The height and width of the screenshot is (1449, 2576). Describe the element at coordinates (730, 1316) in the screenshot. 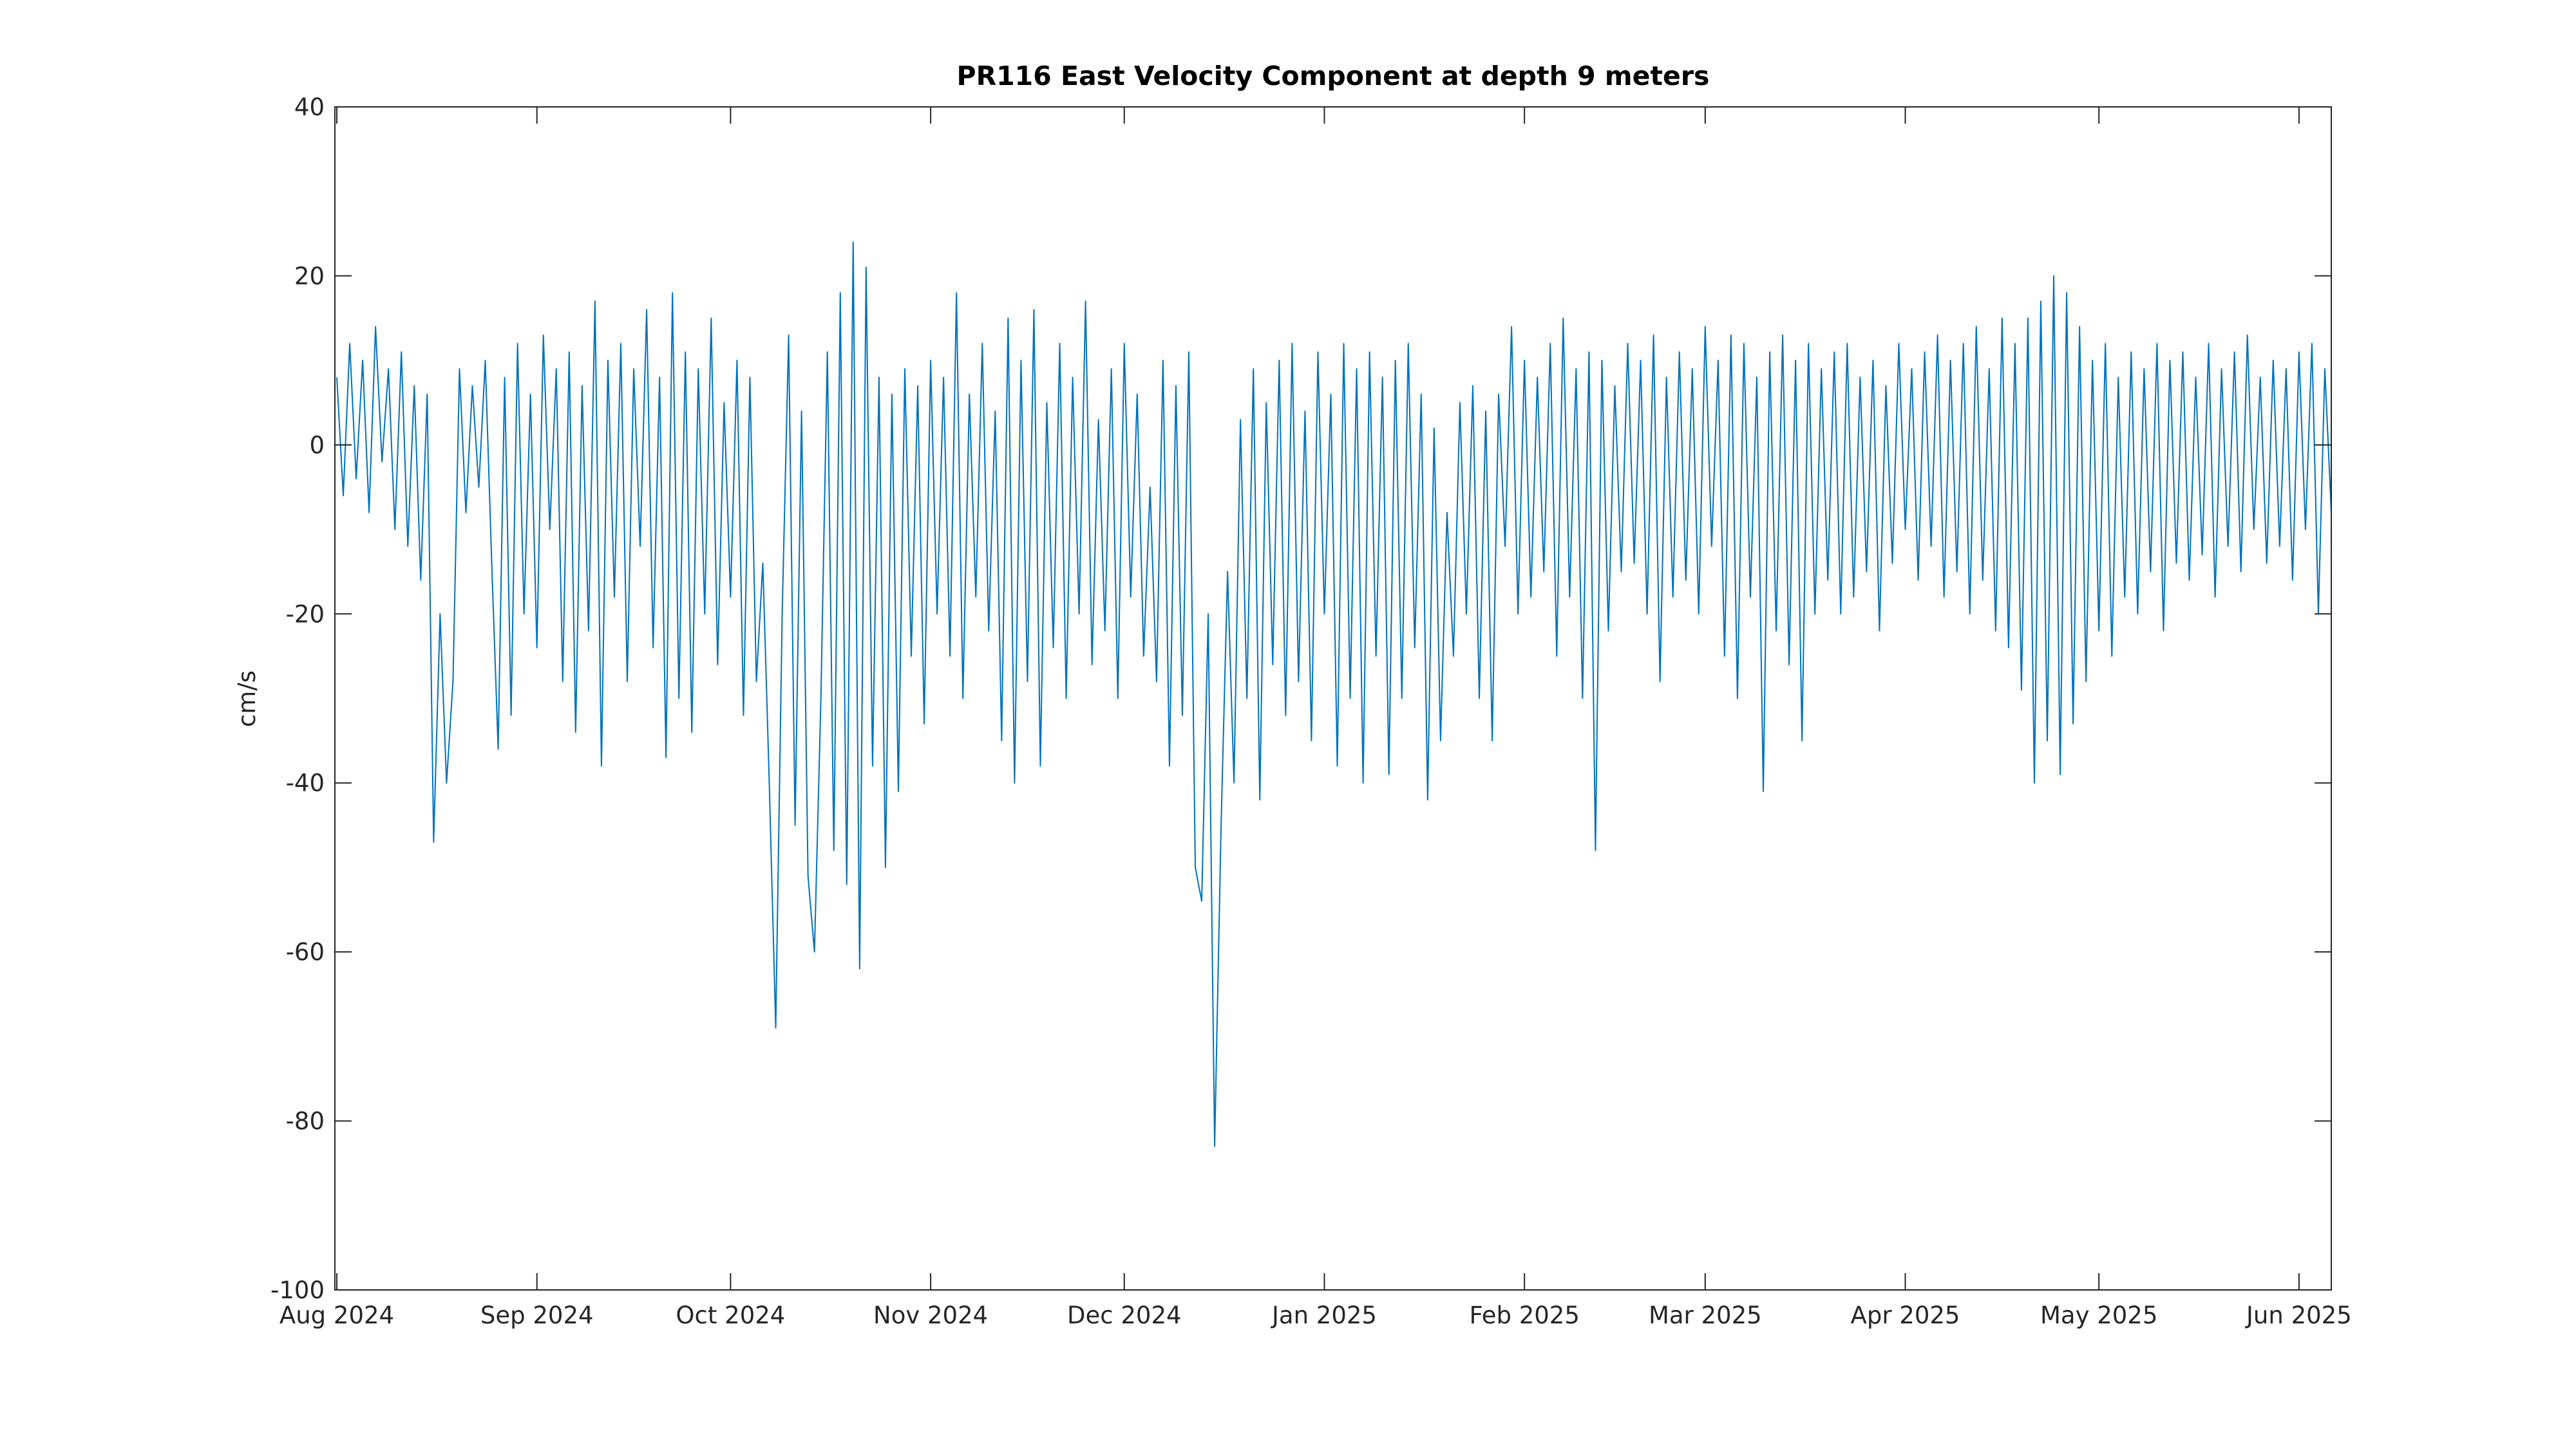

I see `x-tick-label: Oct 2024` at that location.